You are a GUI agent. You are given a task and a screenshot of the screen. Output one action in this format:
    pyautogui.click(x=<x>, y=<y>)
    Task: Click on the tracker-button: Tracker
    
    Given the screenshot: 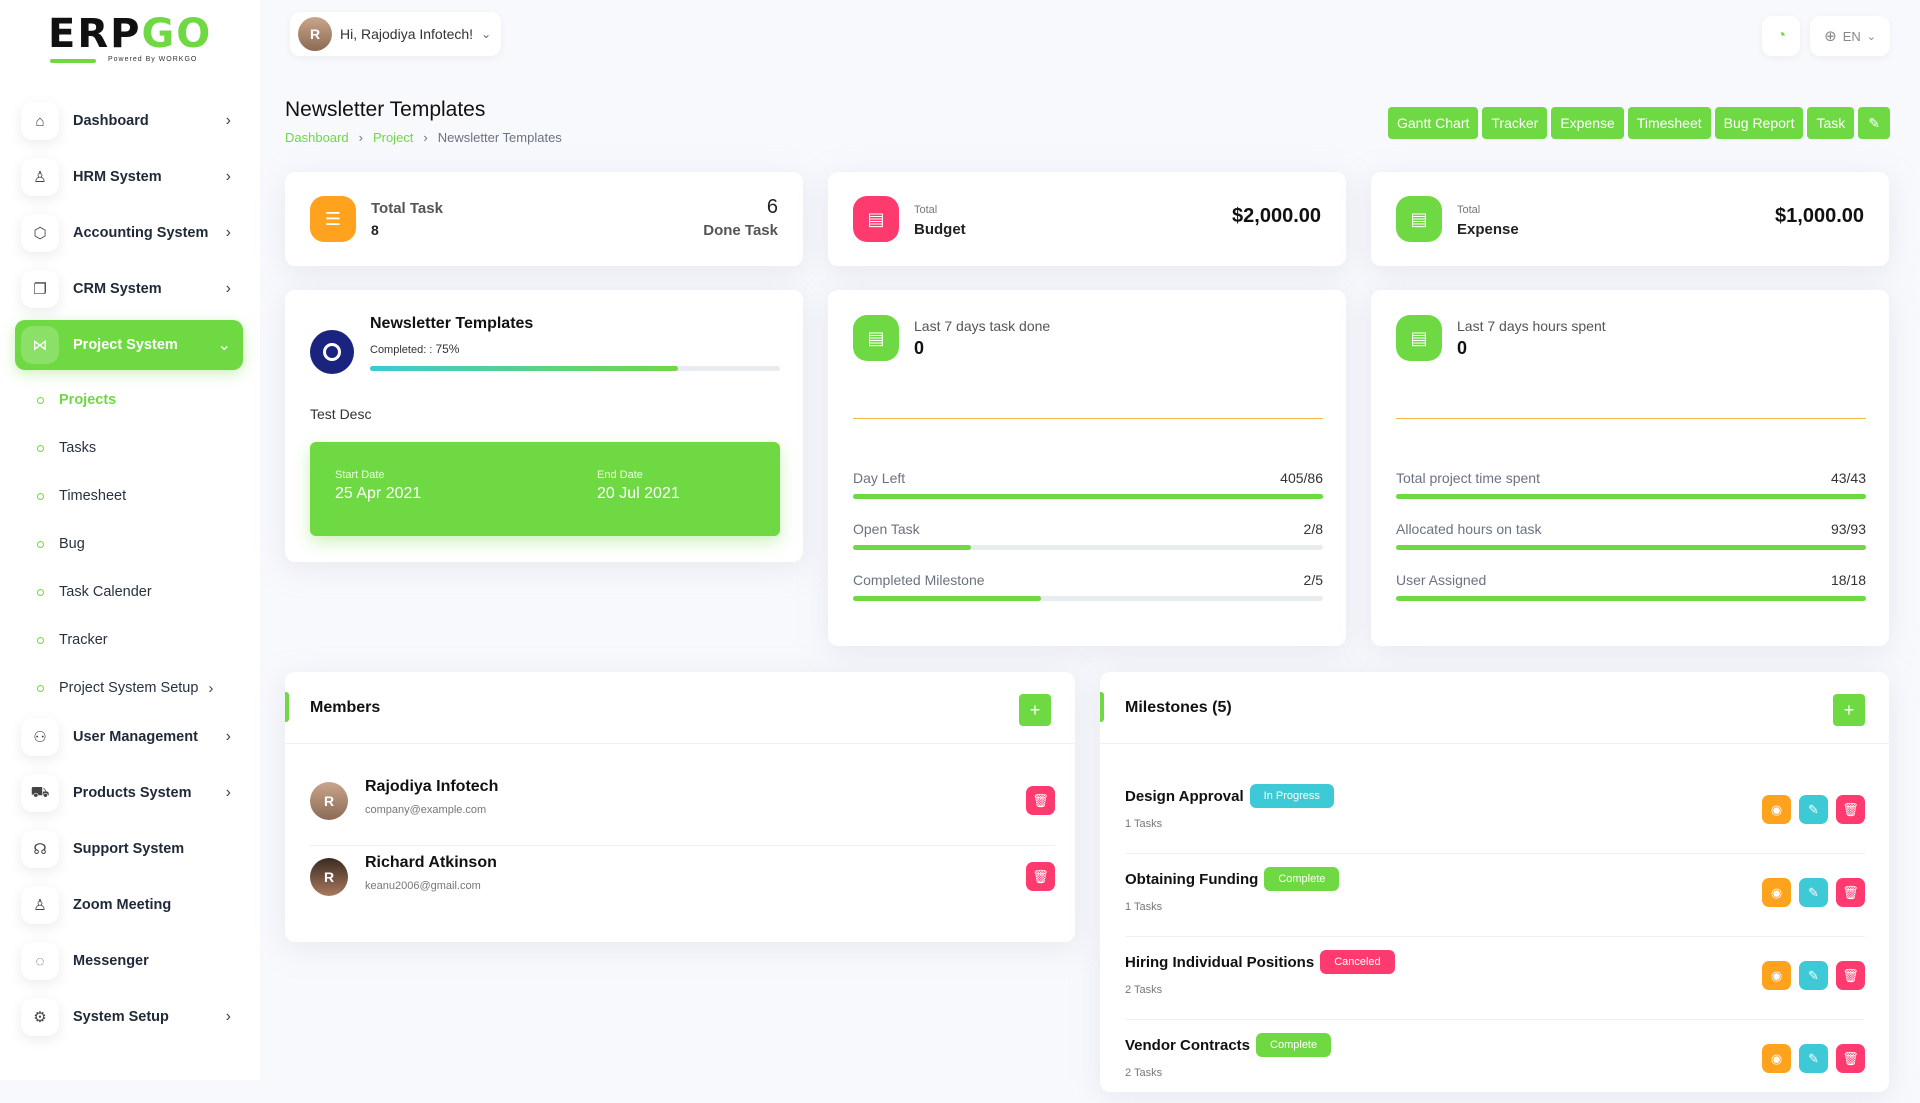 What is the action you would take?
    pyautogui.click(x=1515, y=123)
    